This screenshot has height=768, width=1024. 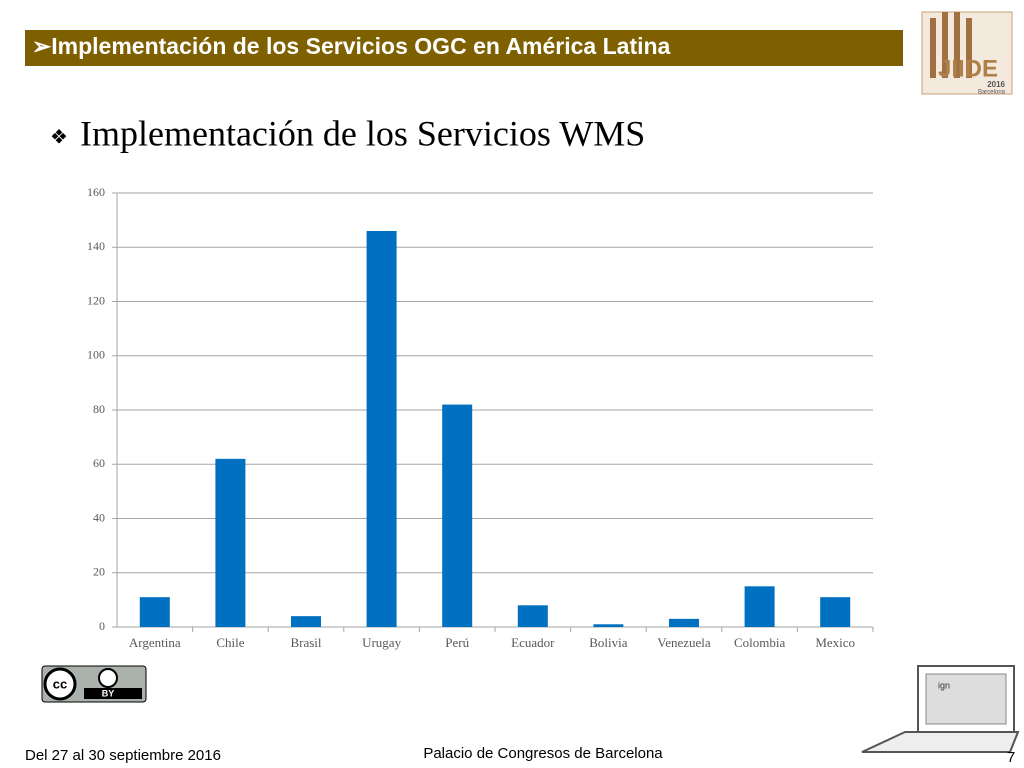 I want to click on y-tick-label: 80, so click(x=99, y=409).